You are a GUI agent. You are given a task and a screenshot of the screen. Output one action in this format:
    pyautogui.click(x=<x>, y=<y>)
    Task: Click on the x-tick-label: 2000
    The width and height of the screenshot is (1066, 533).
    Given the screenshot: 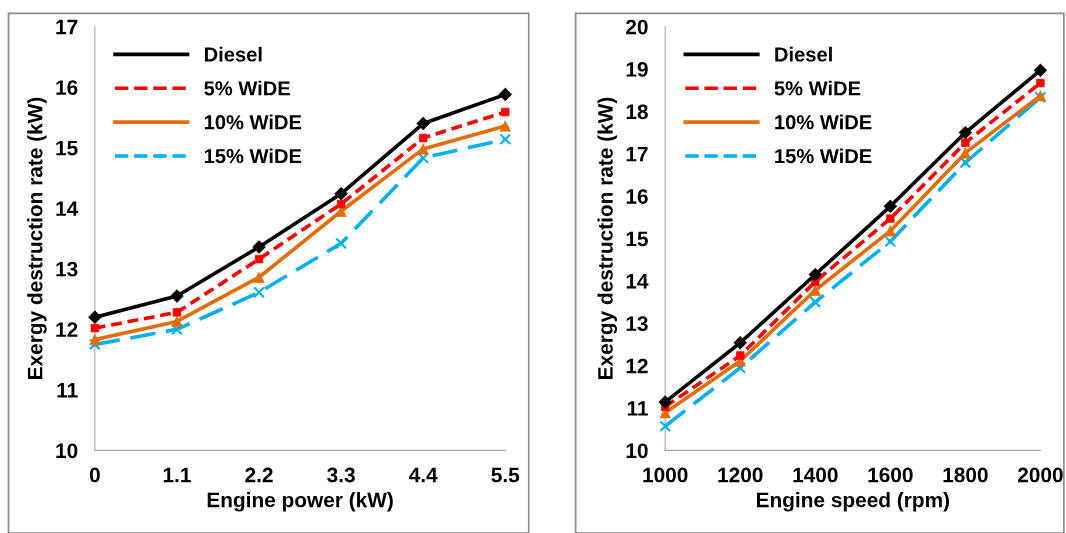 What is the action you would take?
    pyautogui.click(x=1040, y=475)
    